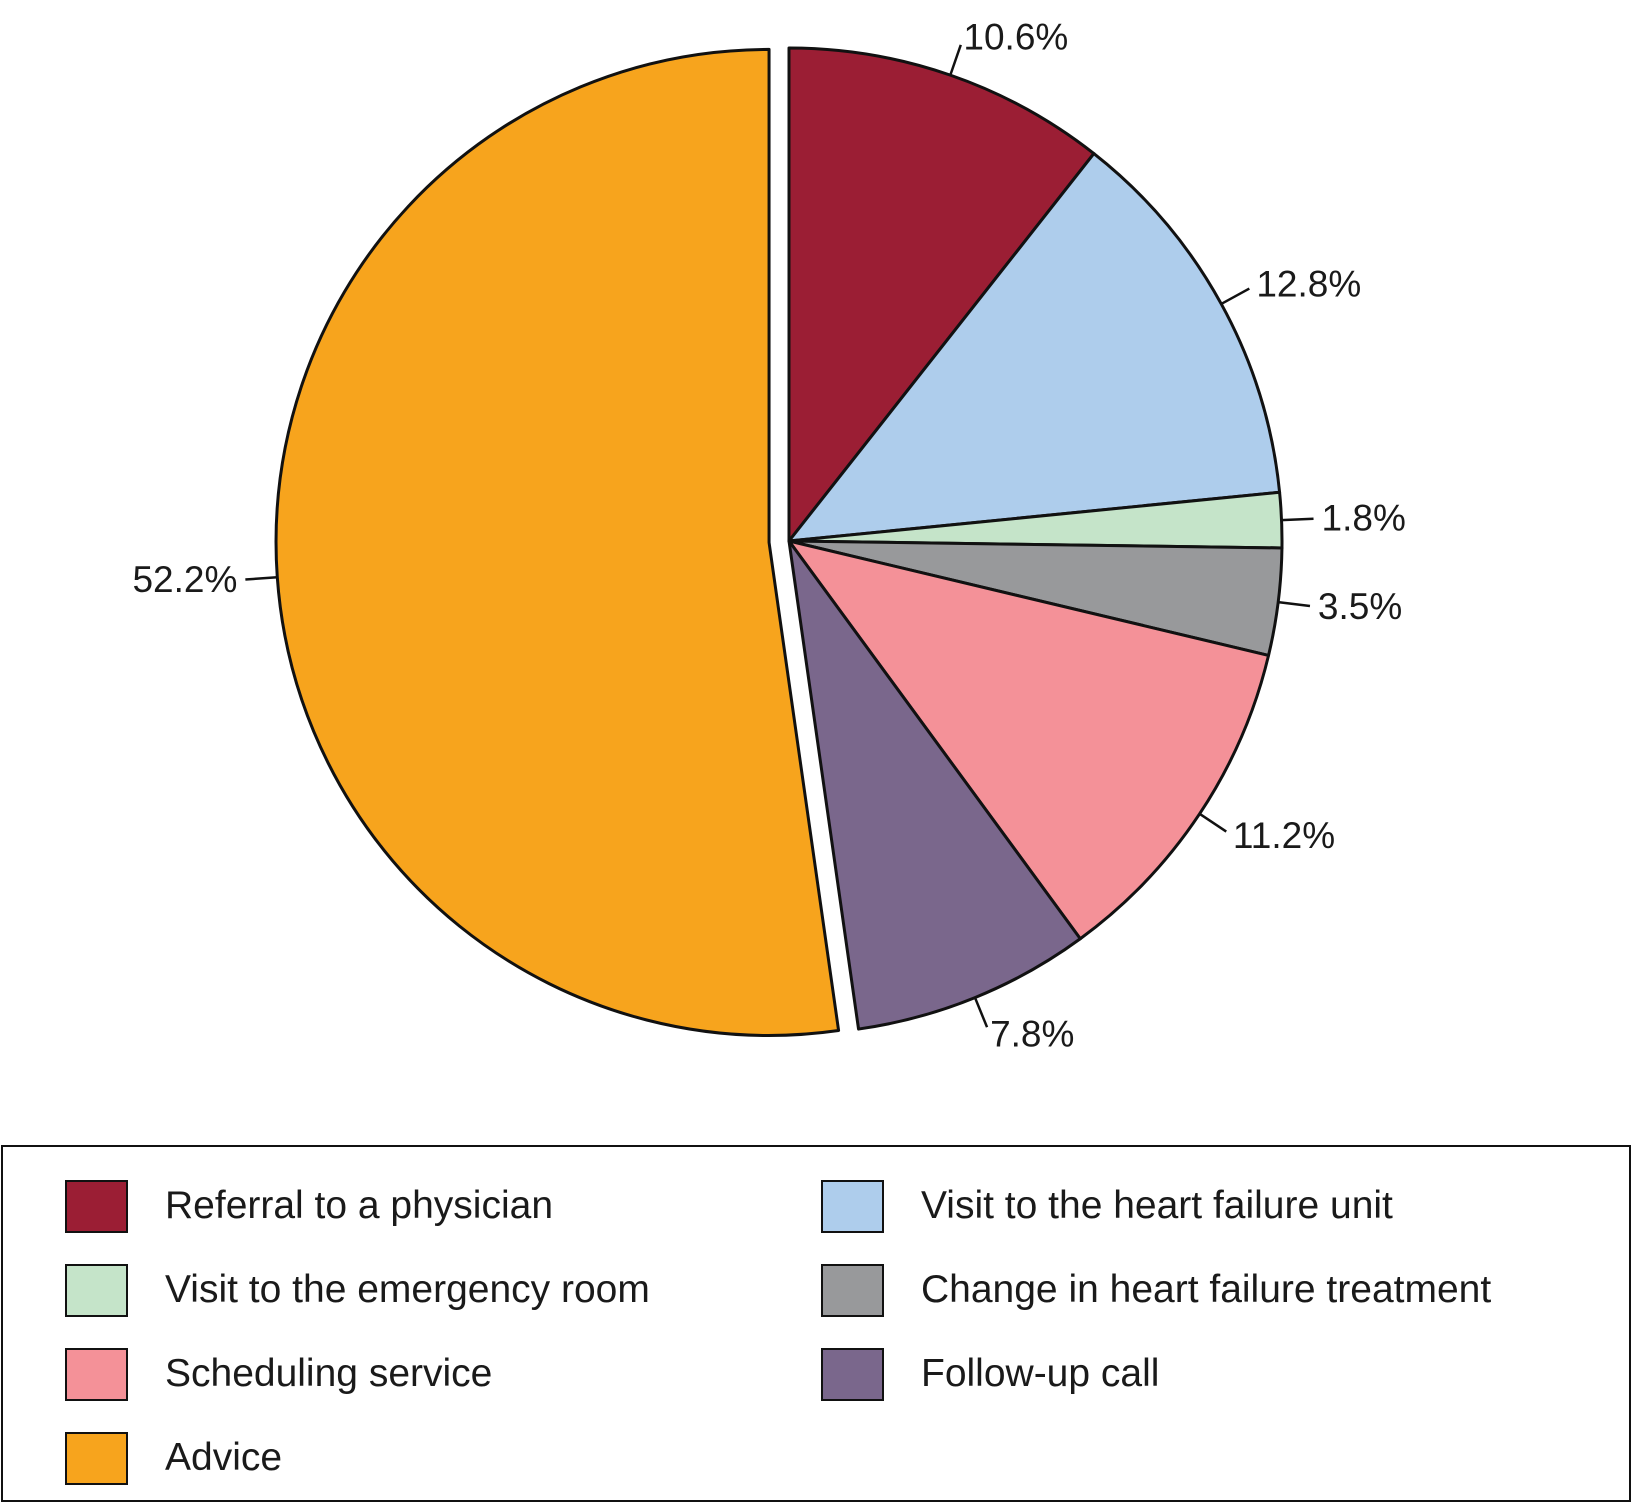 The height and width of the screenshot is (1507, 1636). I want to click on leader-line-referral-to-a-physician, so click(955, 60).